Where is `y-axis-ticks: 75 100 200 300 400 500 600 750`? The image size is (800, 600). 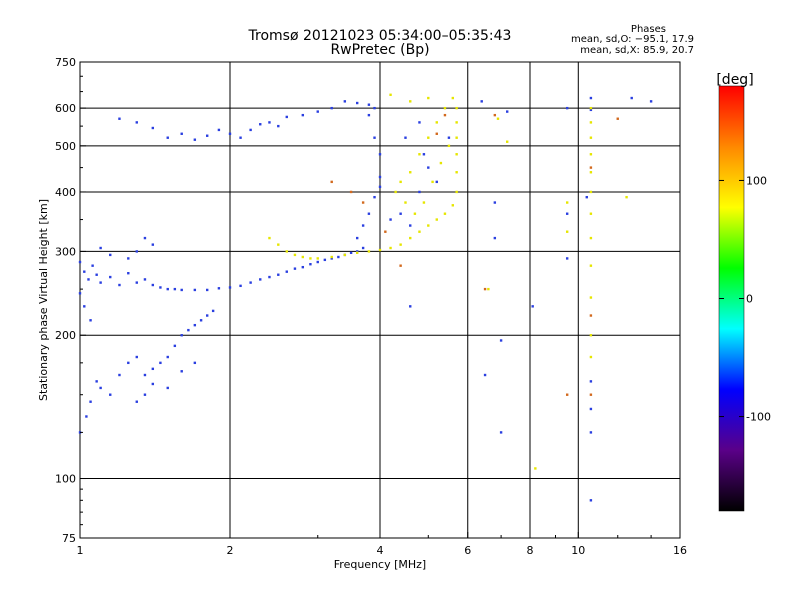
y-axis-ticks: 75 100 200 300 400 500 600 750 is located at coordinates (70, 300).